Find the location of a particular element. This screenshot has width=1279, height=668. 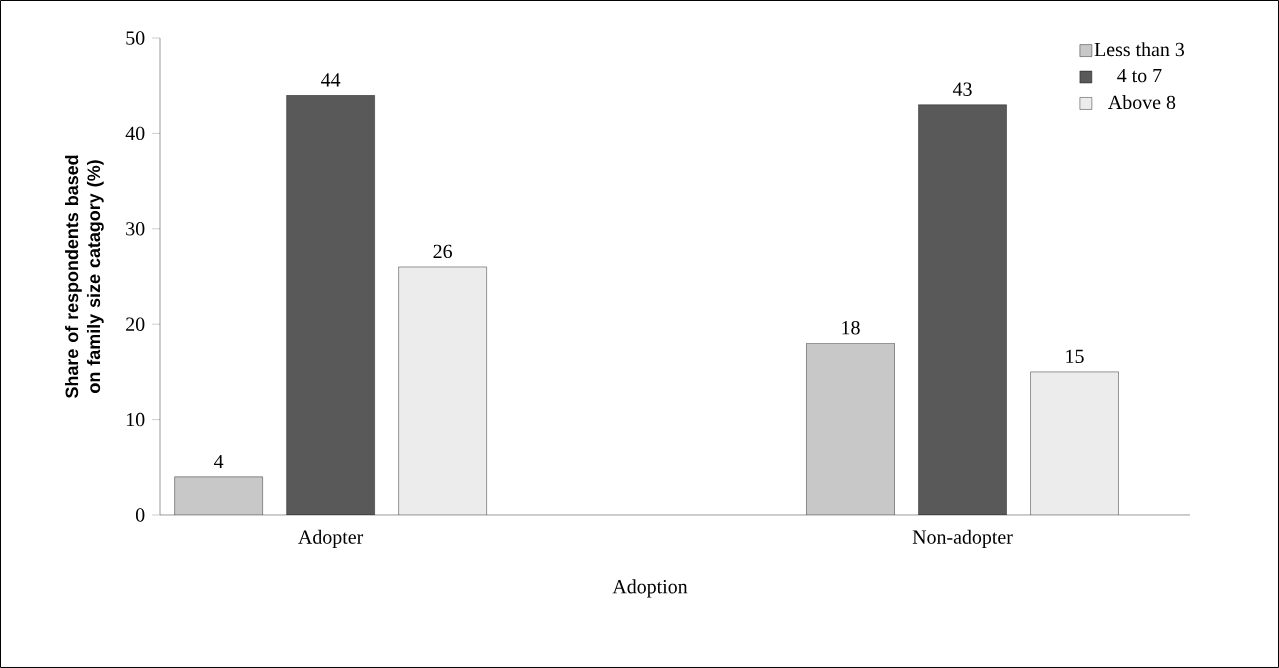

y-tick-label: 0 is located at coordinates (140, 515).